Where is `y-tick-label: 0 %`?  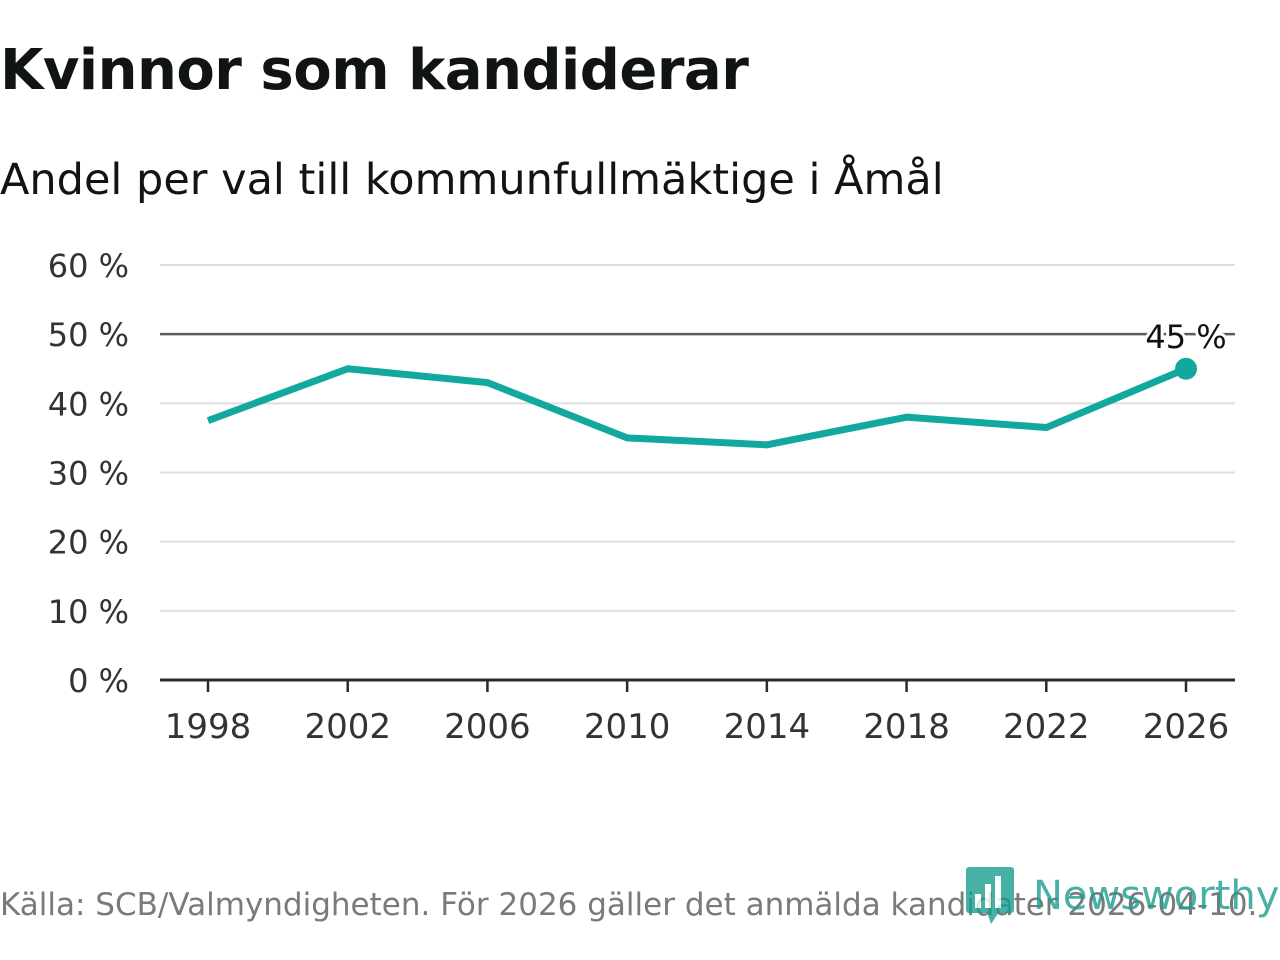
y-tick-label: 0 % is located at coordinates (98, 681).